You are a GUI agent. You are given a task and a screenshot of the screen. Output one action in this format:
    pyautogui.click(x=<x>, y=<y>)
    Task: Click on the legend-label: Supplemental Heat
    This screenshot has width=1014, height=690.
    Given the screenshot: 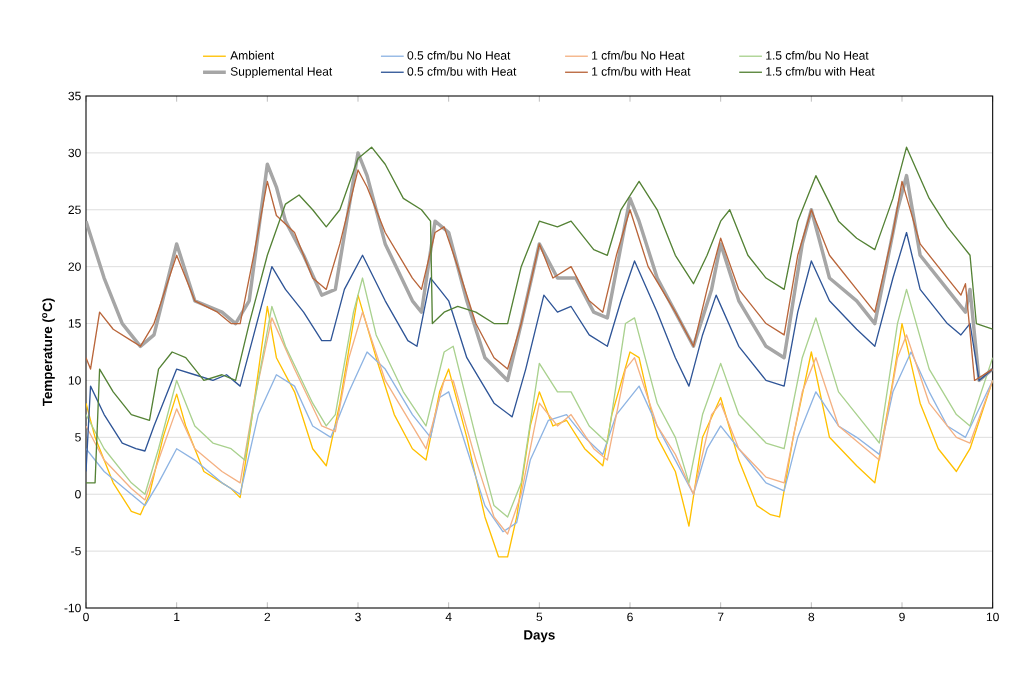 What is the action you would take?
    pyautogui.click(x=281, y=72)
    